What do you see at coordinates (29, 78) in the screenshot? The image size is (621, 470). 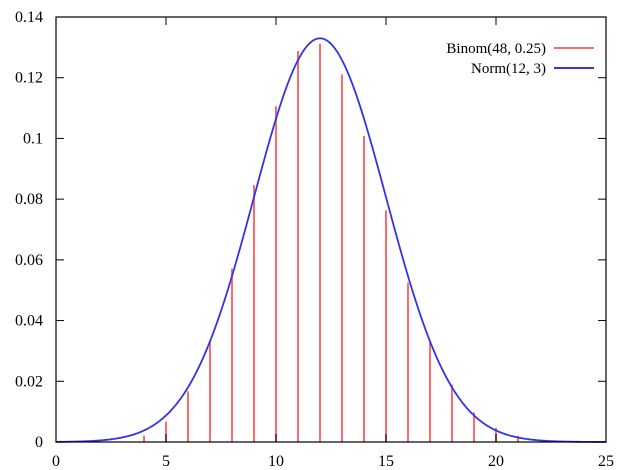 I see `y-tick-label: 0.12` at bounding box center [29, 78].